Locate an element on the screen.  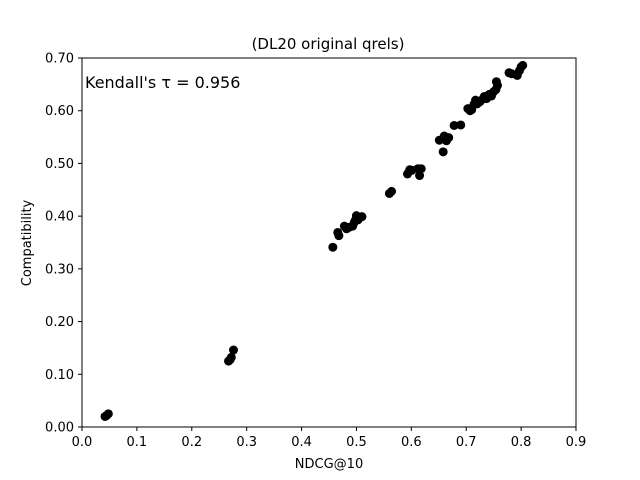
x-axis: 0.0 0.1 0.2 0.3 0.4 0.5 0.6 0.7 0.8 0.9 is located at coordinates (329, 438).